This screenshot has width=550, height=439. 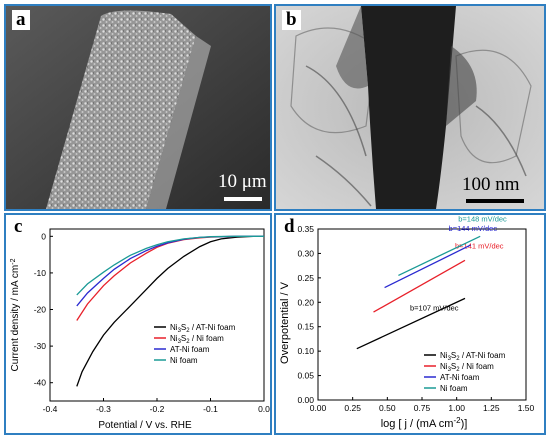 I want to click on x-axis-label: Potential / V vs. RHE, so click(x=145, y=425).